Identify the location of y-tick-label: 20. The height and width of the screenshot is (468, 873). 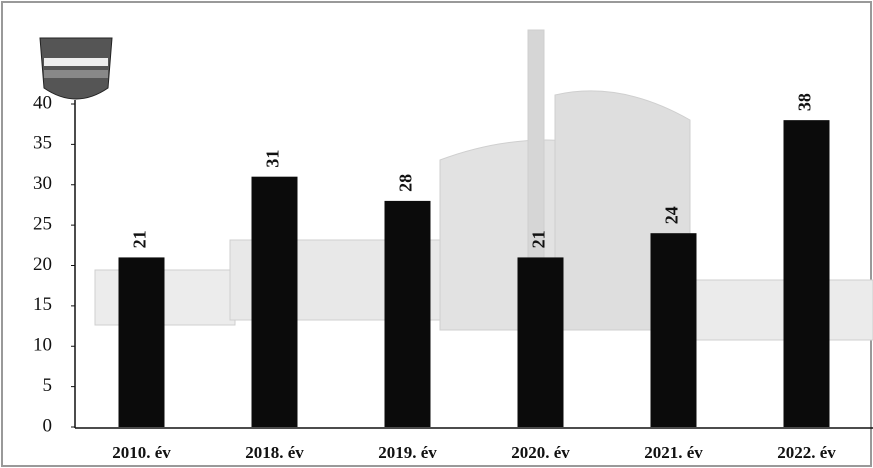
(42, 264).